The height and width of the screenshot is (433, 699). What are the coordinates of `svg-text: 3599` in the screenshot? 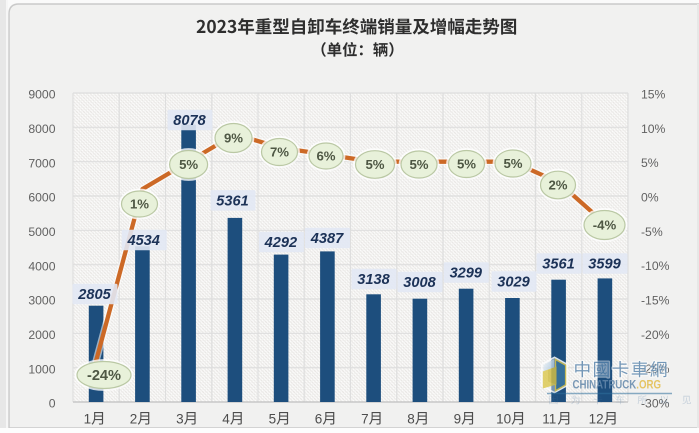 It's located at (604, 265).